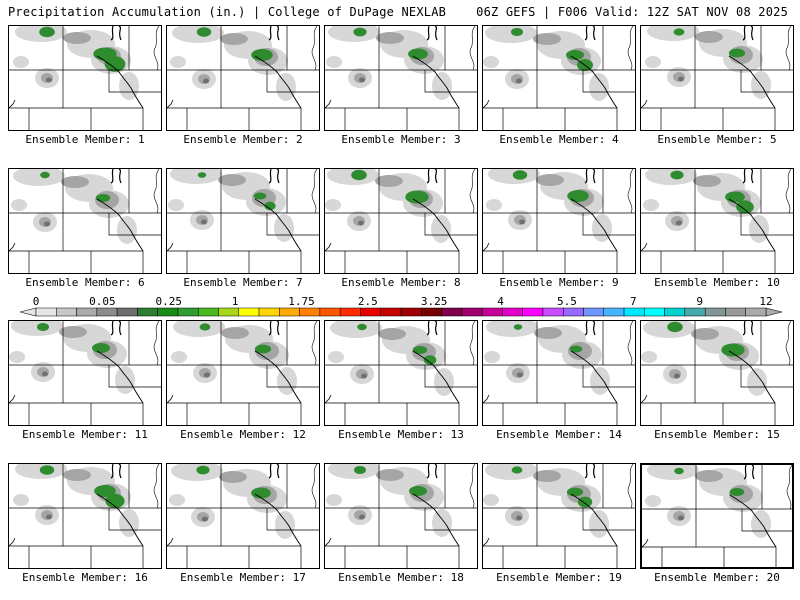 The width and height of the screenshot is (800, 600). I want to click on panel-label: Ensemble Member: 16, so click(85, 577).